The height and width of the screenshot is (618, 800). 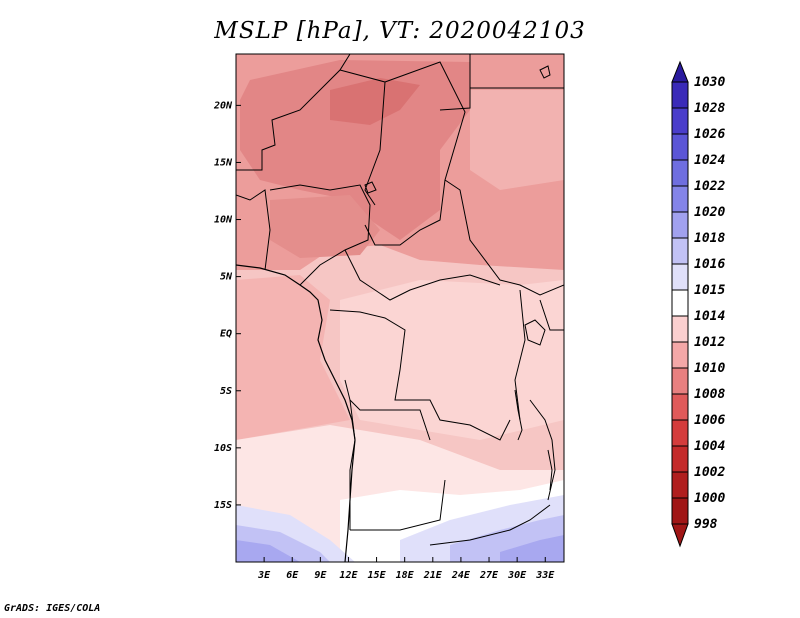 I want to click on colorbar-top-arrow, so click(x=680, y=71).